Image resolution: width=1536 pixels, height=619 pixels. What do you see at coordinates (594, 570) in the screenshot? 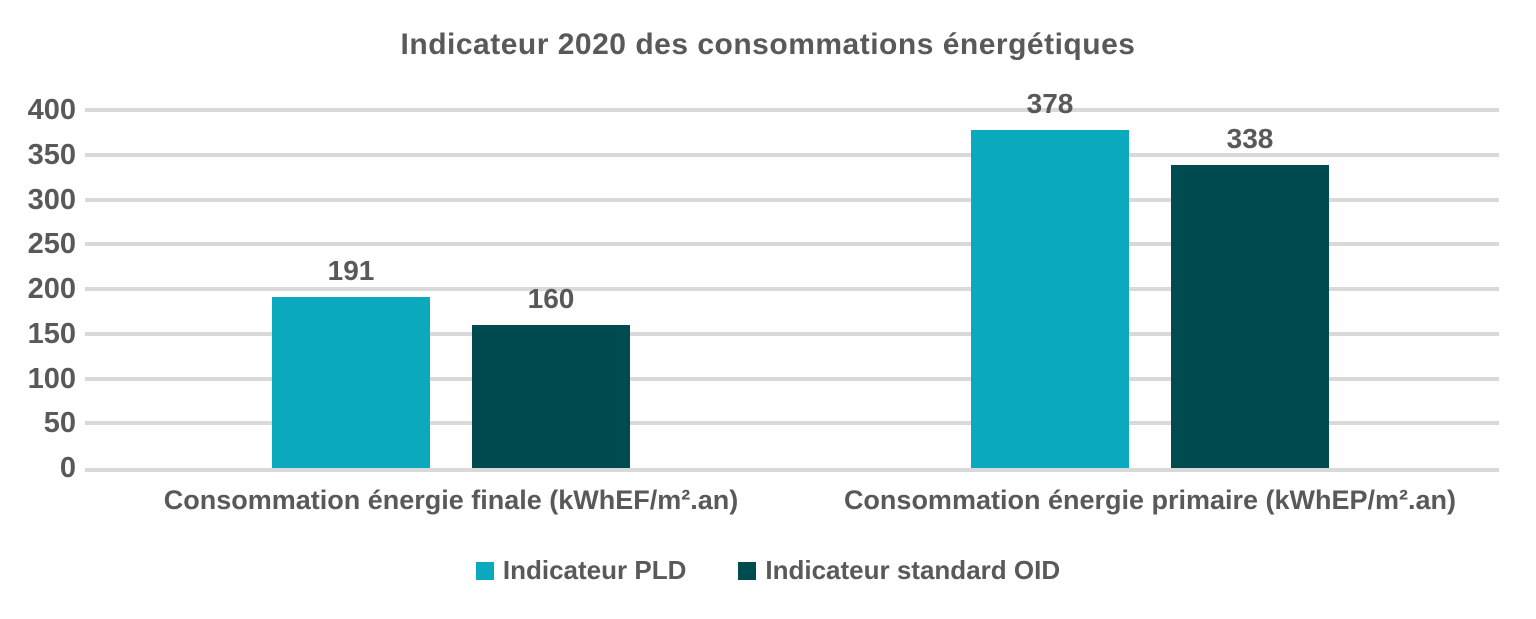
I see `legend-label-pld: Indicateur PLD` at bounding box center [594, 570].